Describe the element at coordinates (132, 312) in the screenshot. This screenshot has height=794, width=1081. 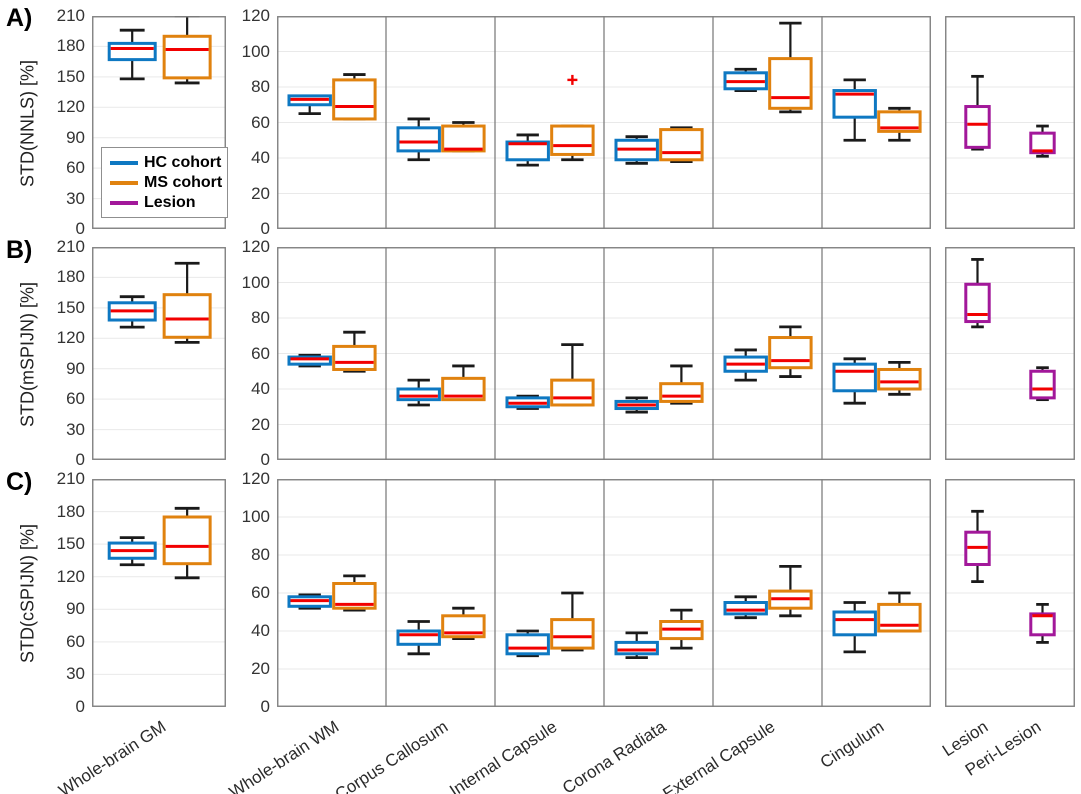
I see `boxplot-hc-cohort-whole-brain-gm` at that location.